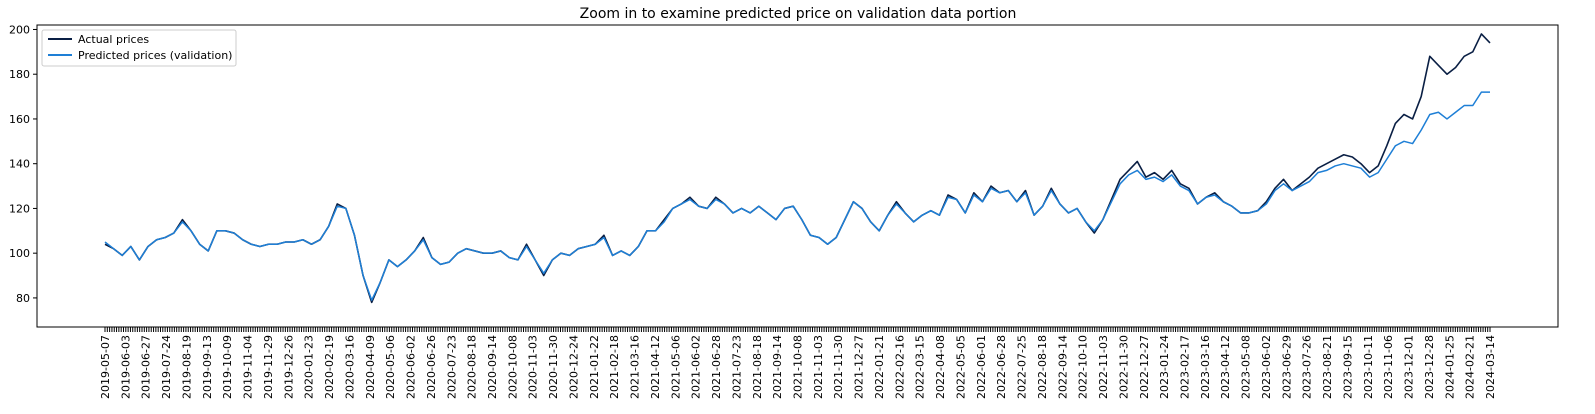 The width and height of the screenshot is (1595, 414). Describe the element at coordinates (1429, 367) in the screenshot. I see `x-tick-label: 2023-12-28` at that location.